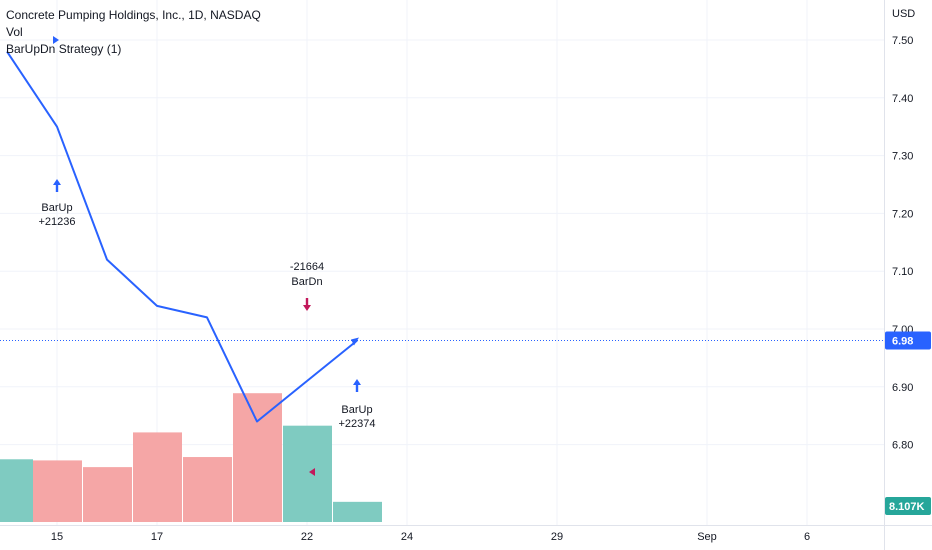 This screenshot has width=932, height=550. I want to click on barup-signal-2-label-1: BarUp, so click(356, 410).